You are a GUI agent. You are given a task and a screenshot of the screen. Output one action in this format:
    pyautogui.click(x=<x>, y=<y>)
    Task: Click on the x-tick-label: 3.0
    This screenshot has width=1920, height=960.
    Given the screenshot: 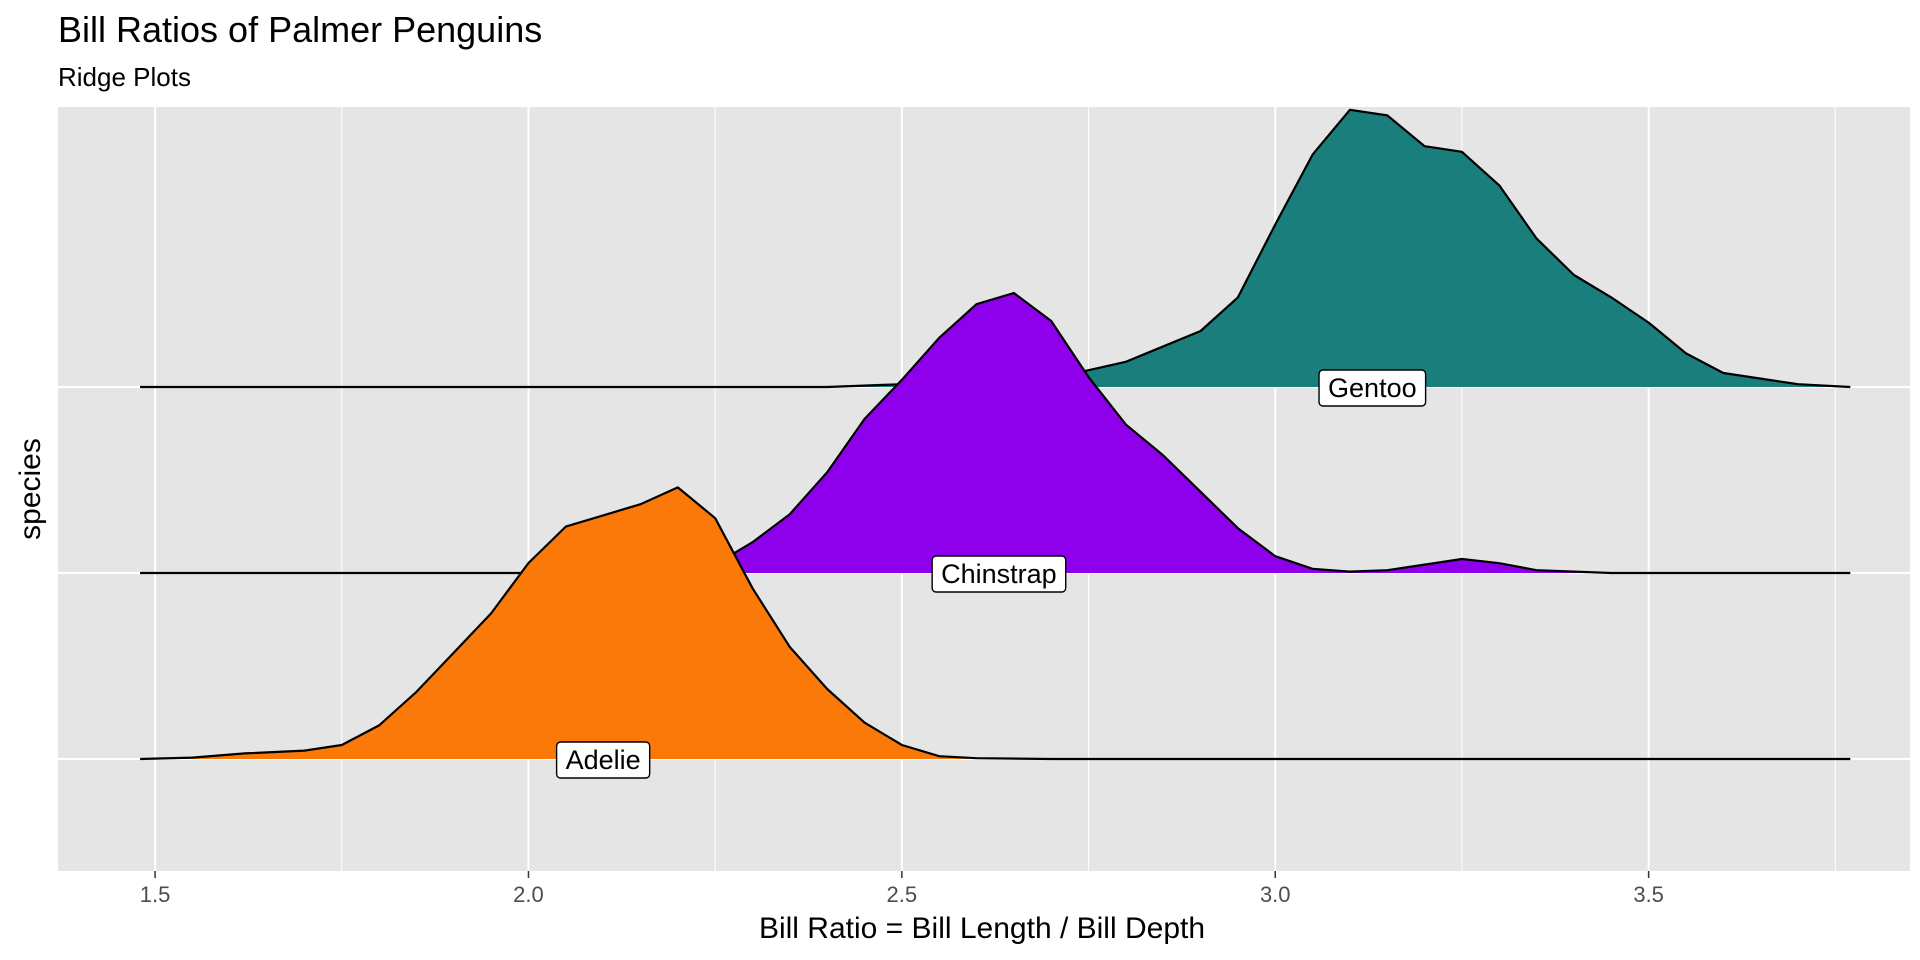 What is the action you would take?
    pyautogui.click(x=1275, y=894)
    